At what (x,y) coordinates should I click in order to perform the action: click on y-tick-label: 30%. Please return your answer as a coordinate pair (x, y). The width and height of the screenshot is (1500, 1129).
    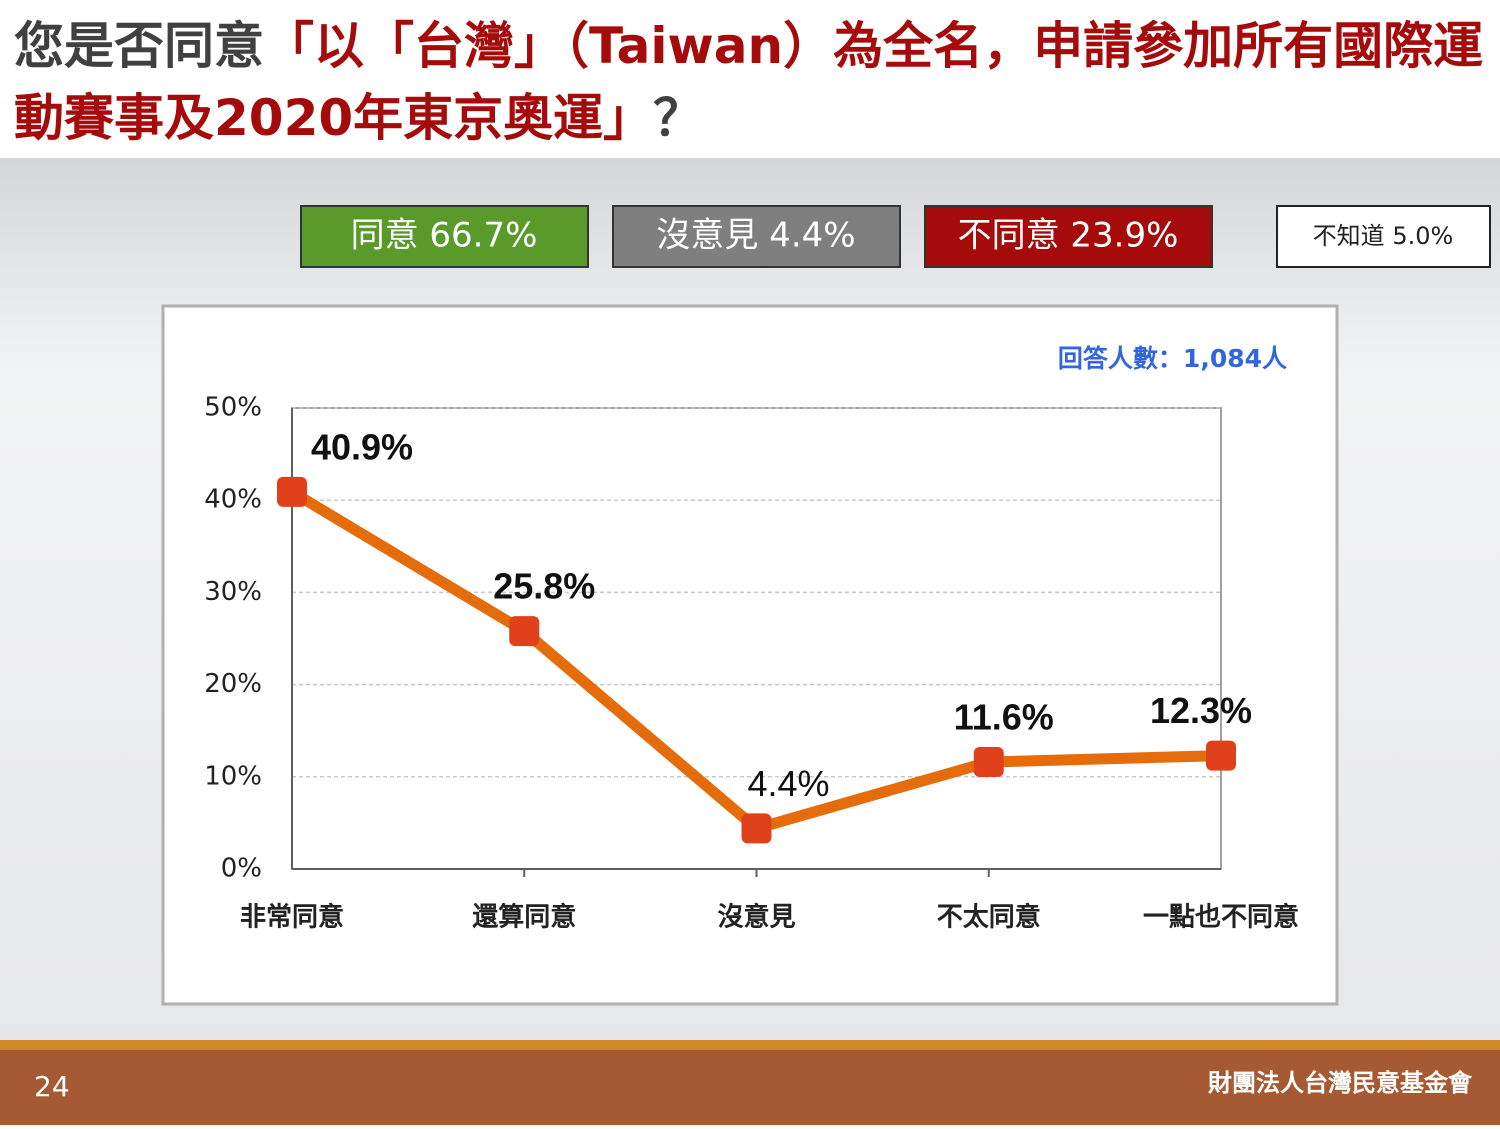
    Looking at the image, I should click on (233, 592).